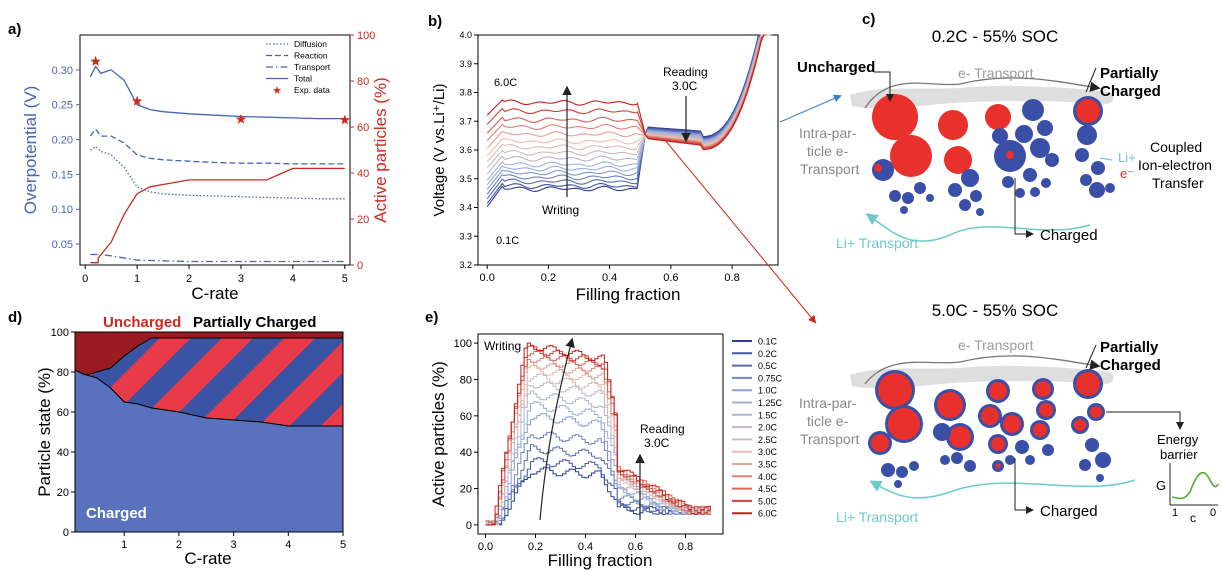 The width and height of the screenshot is (1222, 571). Describe the element at coordinates (465, 208) in the screenshot. I see `panel-b-ytick-label: 3.4` at that location.